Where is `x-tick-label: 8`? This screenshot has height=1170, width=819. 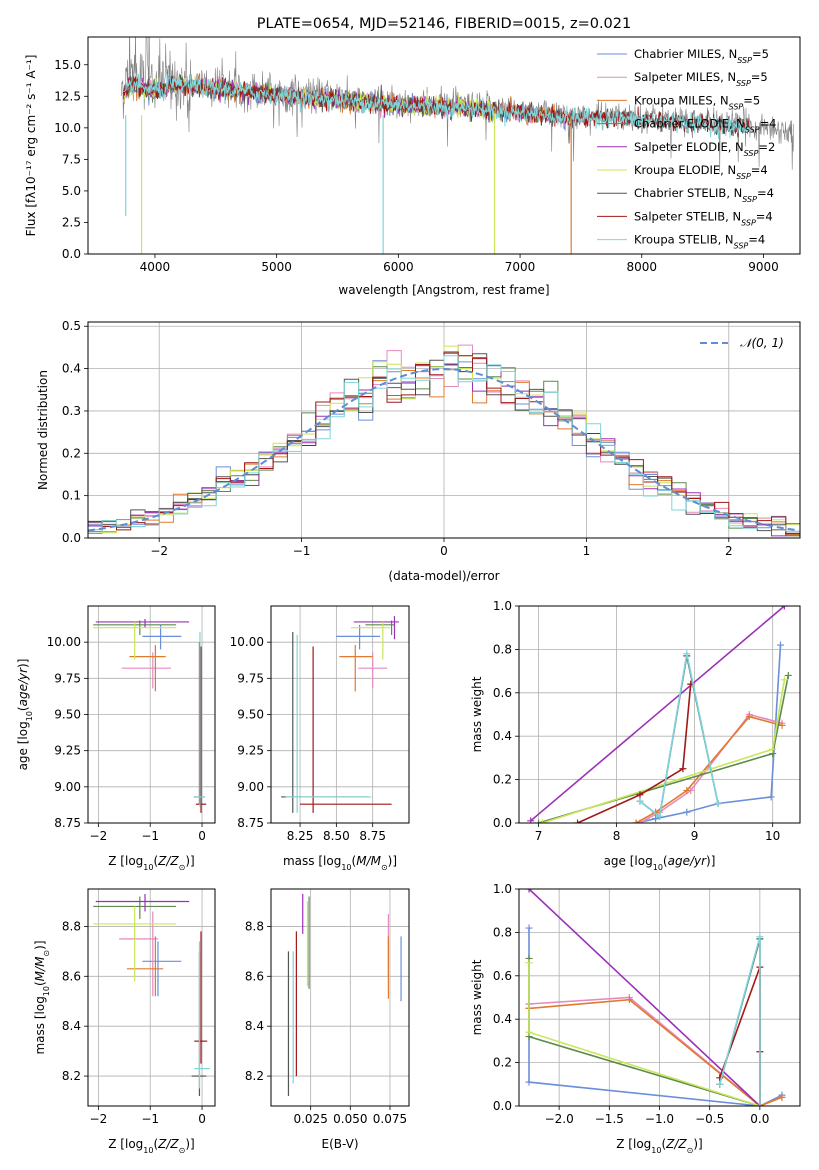
x-tick-label: 8 is located at coordinates (617, 836).